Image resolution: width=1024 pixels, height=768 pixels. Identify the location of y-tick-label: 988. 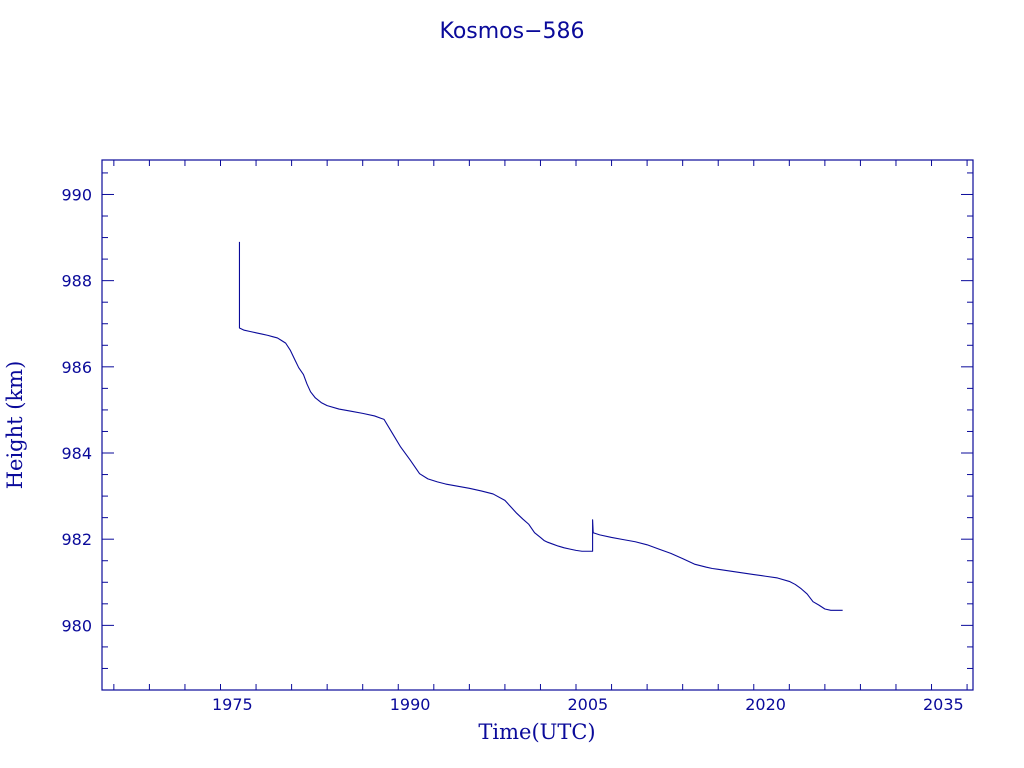
(76, 281).